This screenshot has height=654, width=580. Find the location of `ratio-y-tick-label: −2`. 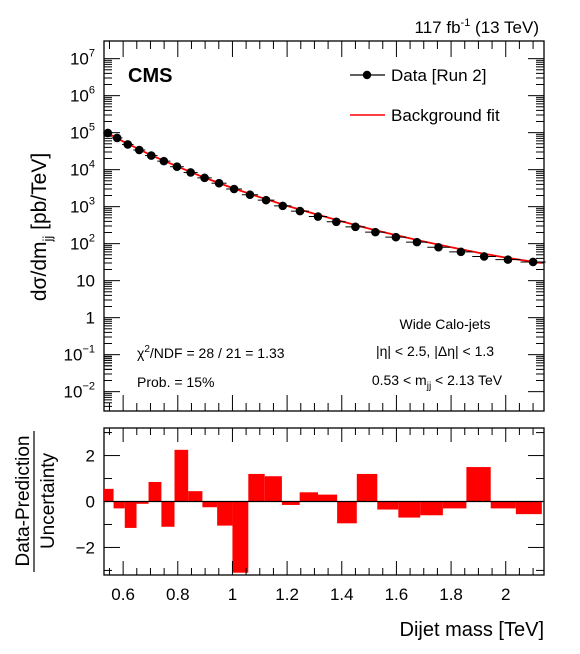

ratio-y-tick-label: −2 is located at coordinates (85, 547).